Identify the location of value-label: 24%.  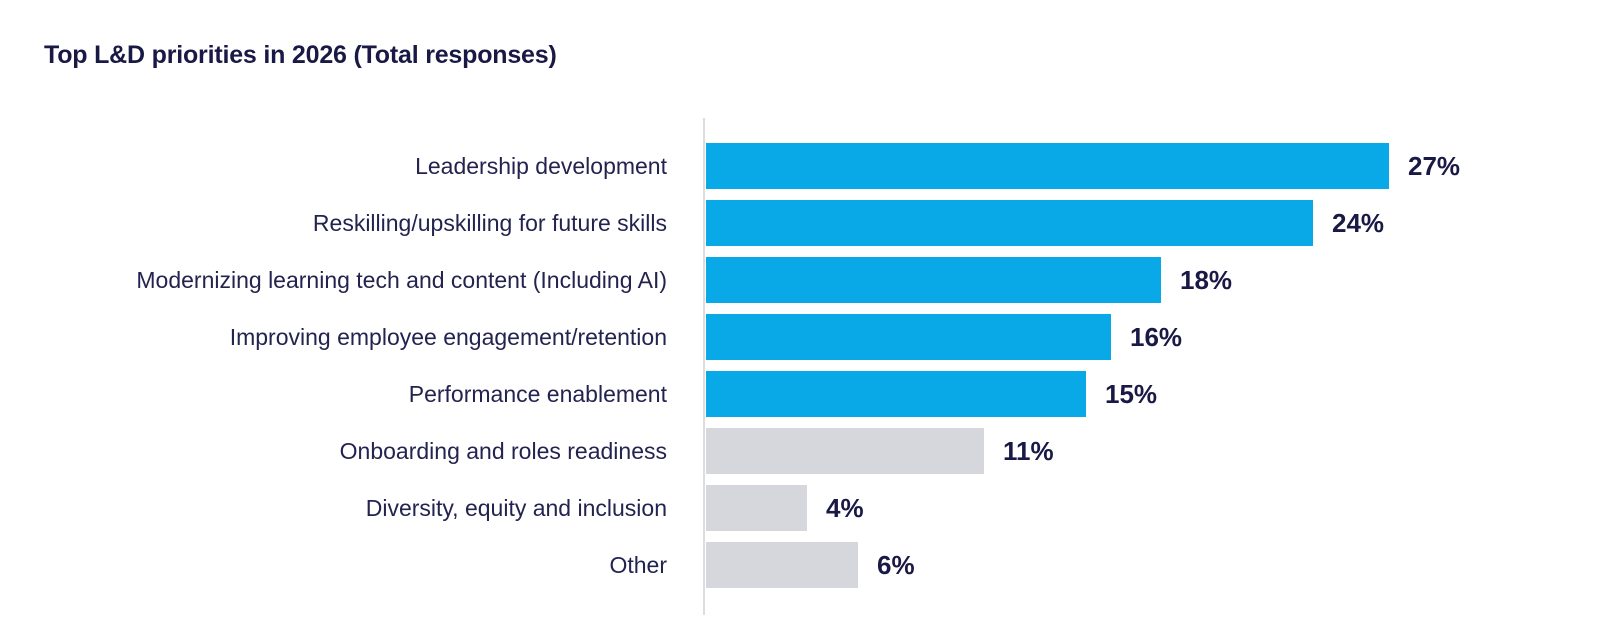
(1358, 222).